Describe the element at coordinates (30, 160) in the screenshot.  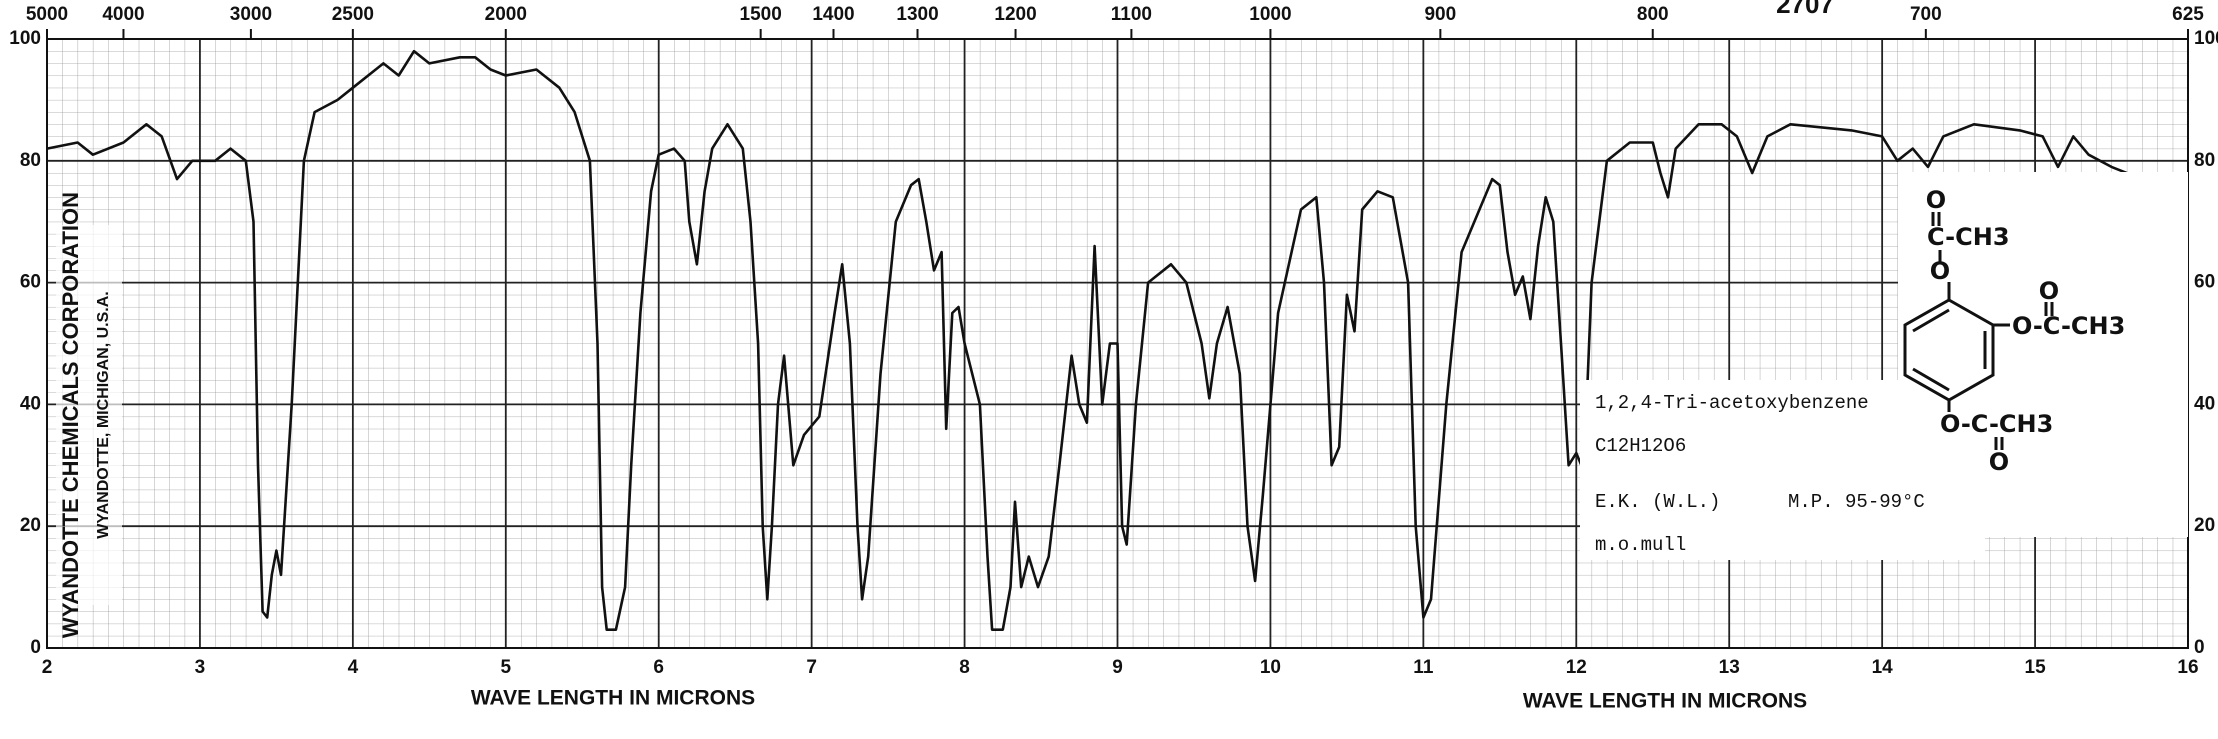
I see `y-tick-label: 80` at that location.